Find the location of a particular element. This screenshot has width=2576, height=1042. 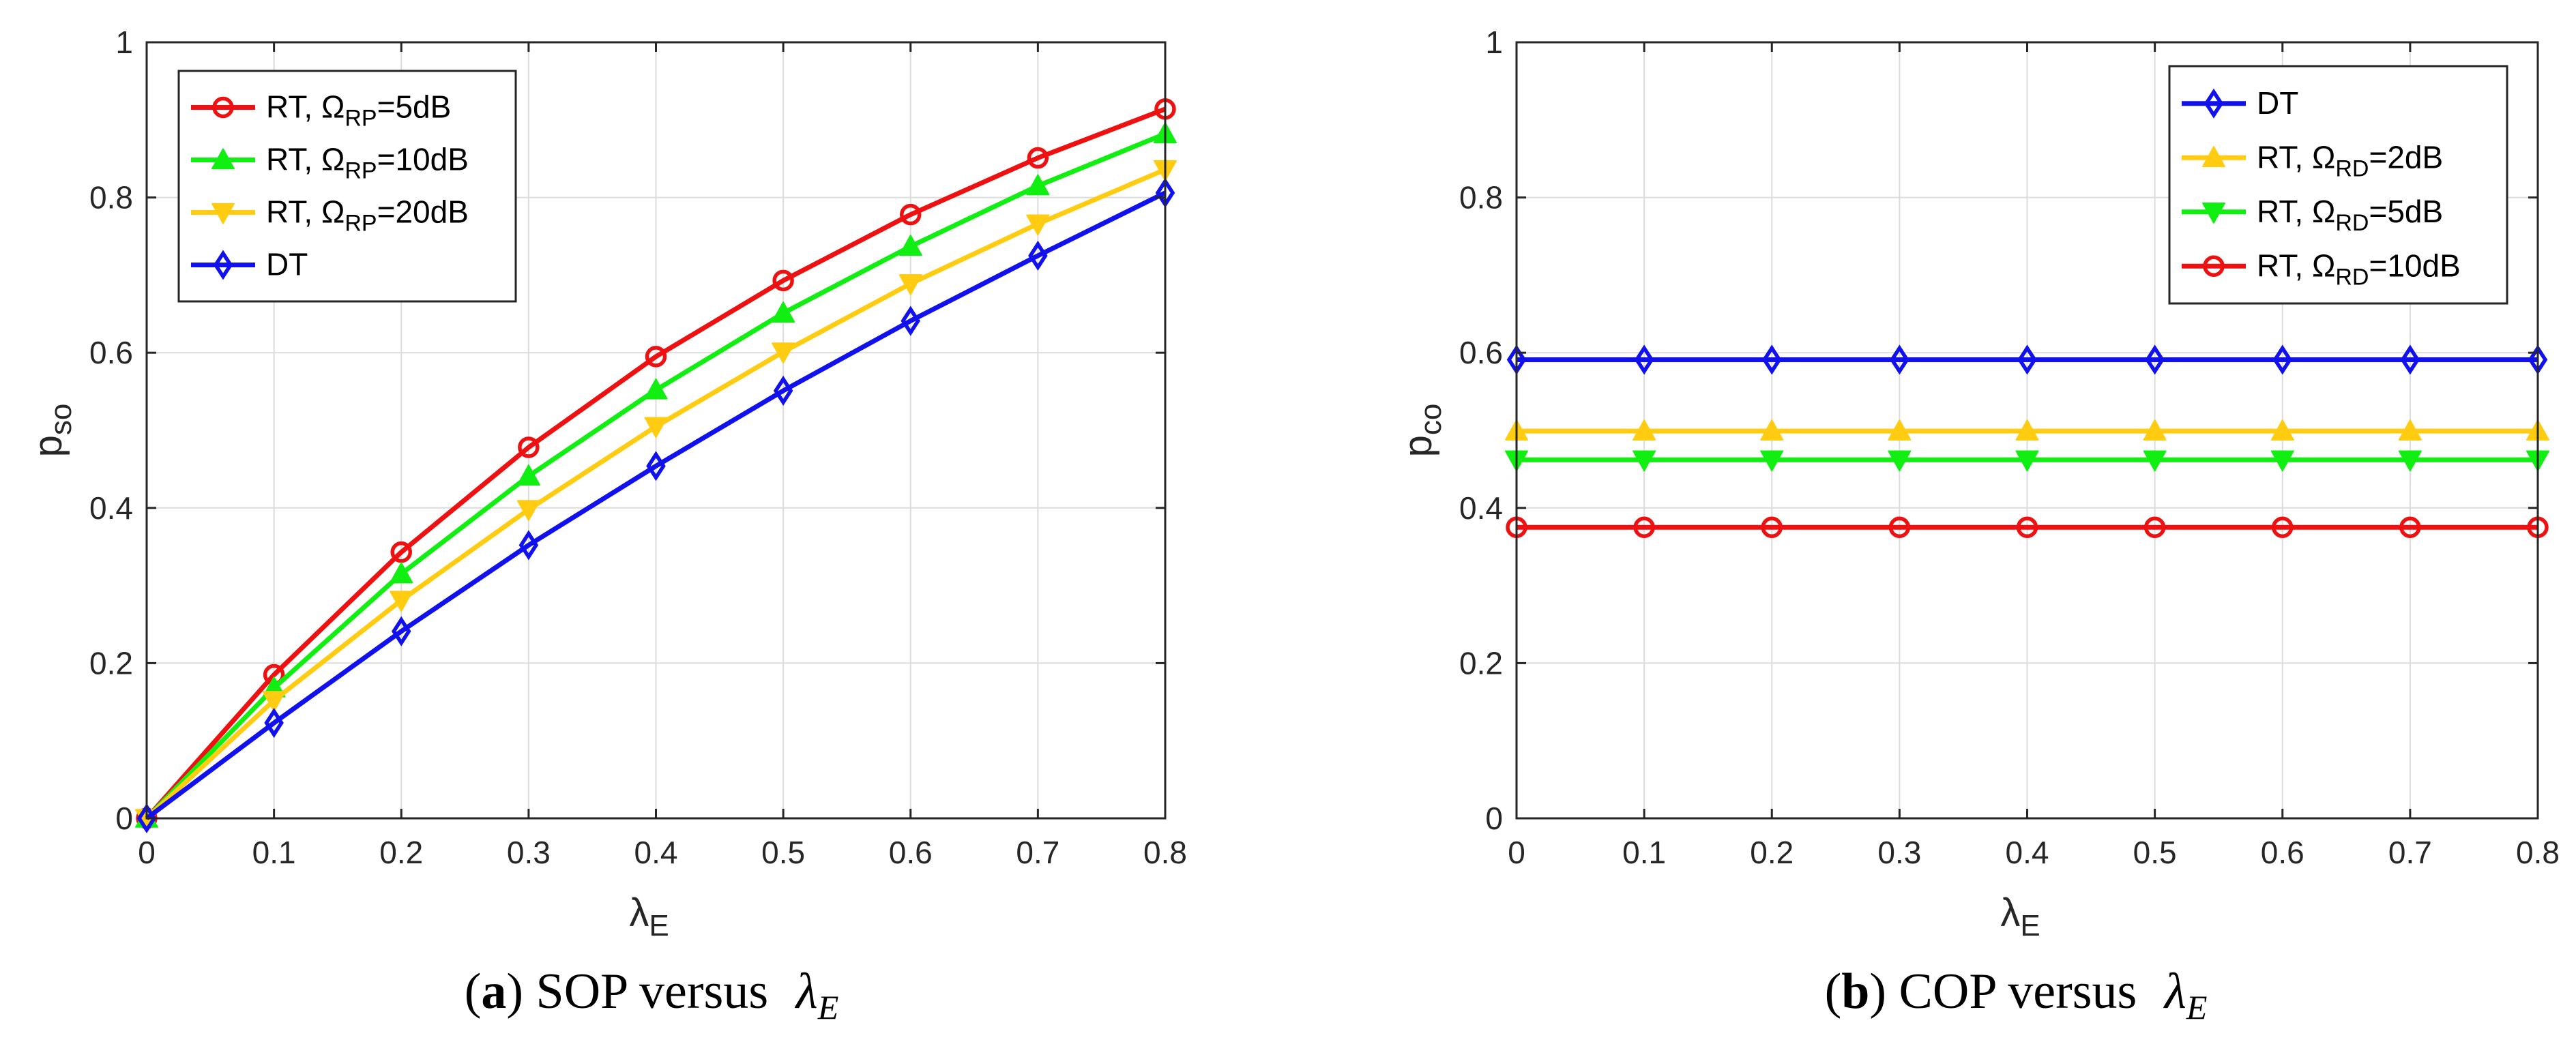

text-span: so is located at coordinates (61, 419).